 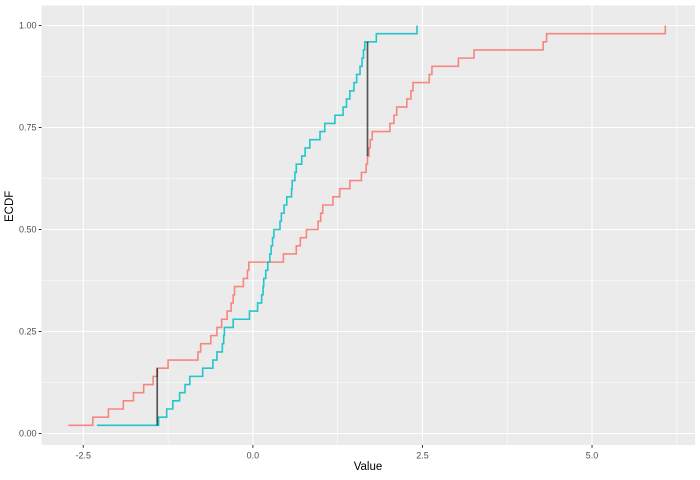 What do you see at coordinates (28, 128) in the screenshot?
I see `y-tick-label: 0.75` at bounding box center [28, 128].